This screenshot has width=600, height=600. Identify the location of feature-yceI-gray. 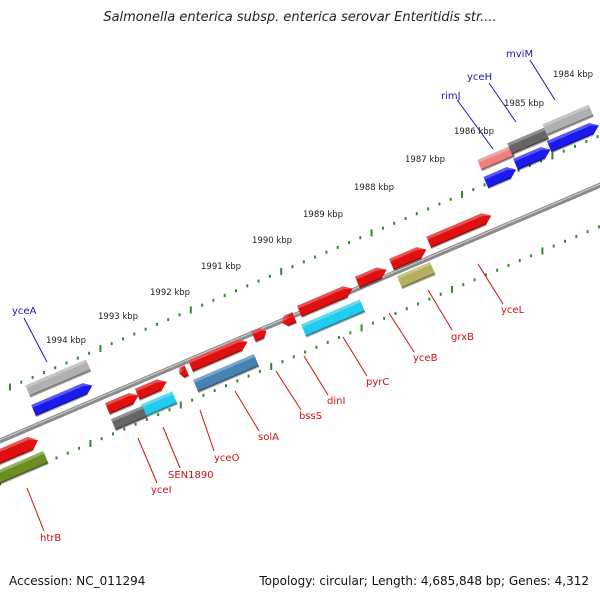
(129, 418).